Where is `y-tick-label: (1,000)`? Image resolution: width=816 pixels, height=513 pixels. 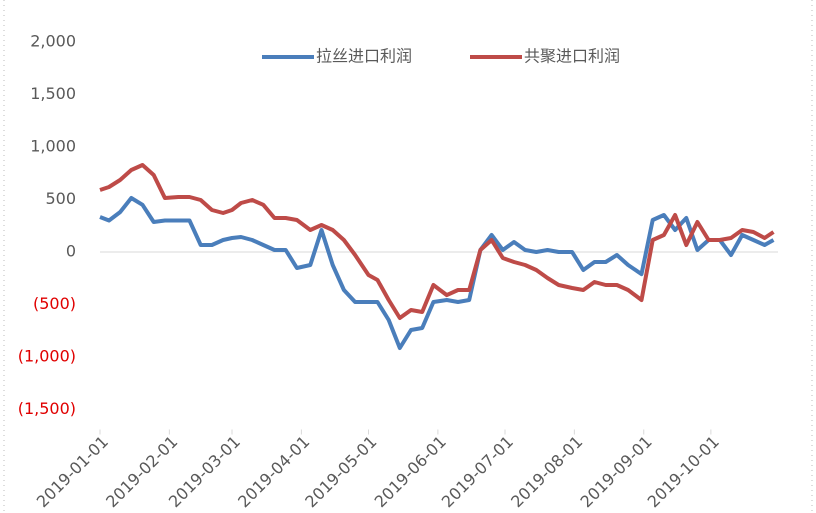 y-tick-label: (1,000) is located at coordinates (47, 356).